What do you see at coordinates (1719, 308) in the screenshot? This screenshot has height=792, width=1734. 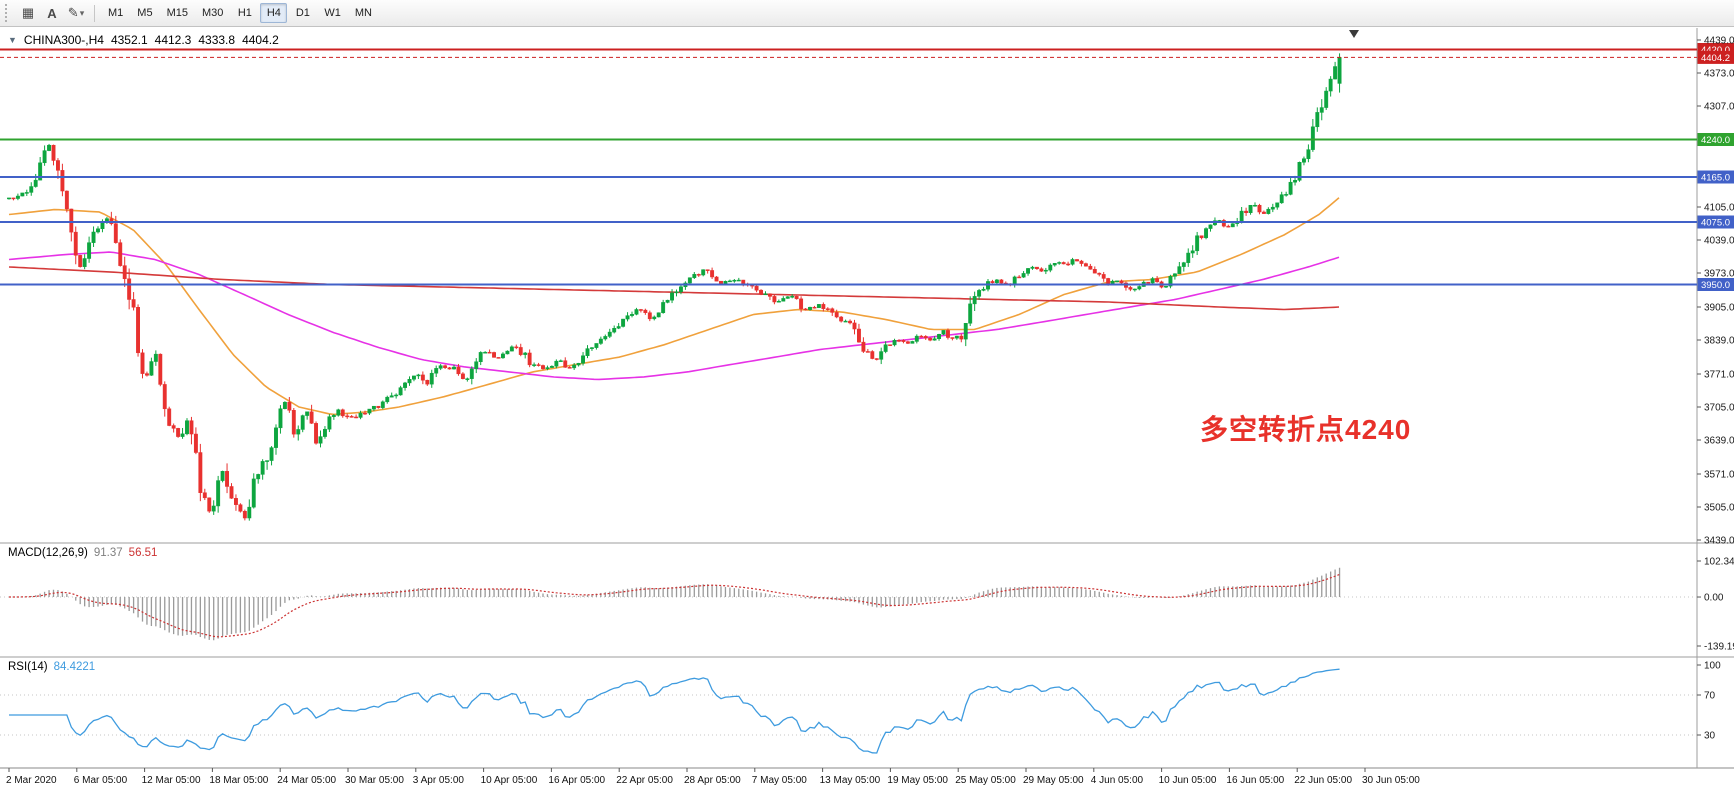 I see `svg-text: 3905.0` at bounding box center [1719, 308].